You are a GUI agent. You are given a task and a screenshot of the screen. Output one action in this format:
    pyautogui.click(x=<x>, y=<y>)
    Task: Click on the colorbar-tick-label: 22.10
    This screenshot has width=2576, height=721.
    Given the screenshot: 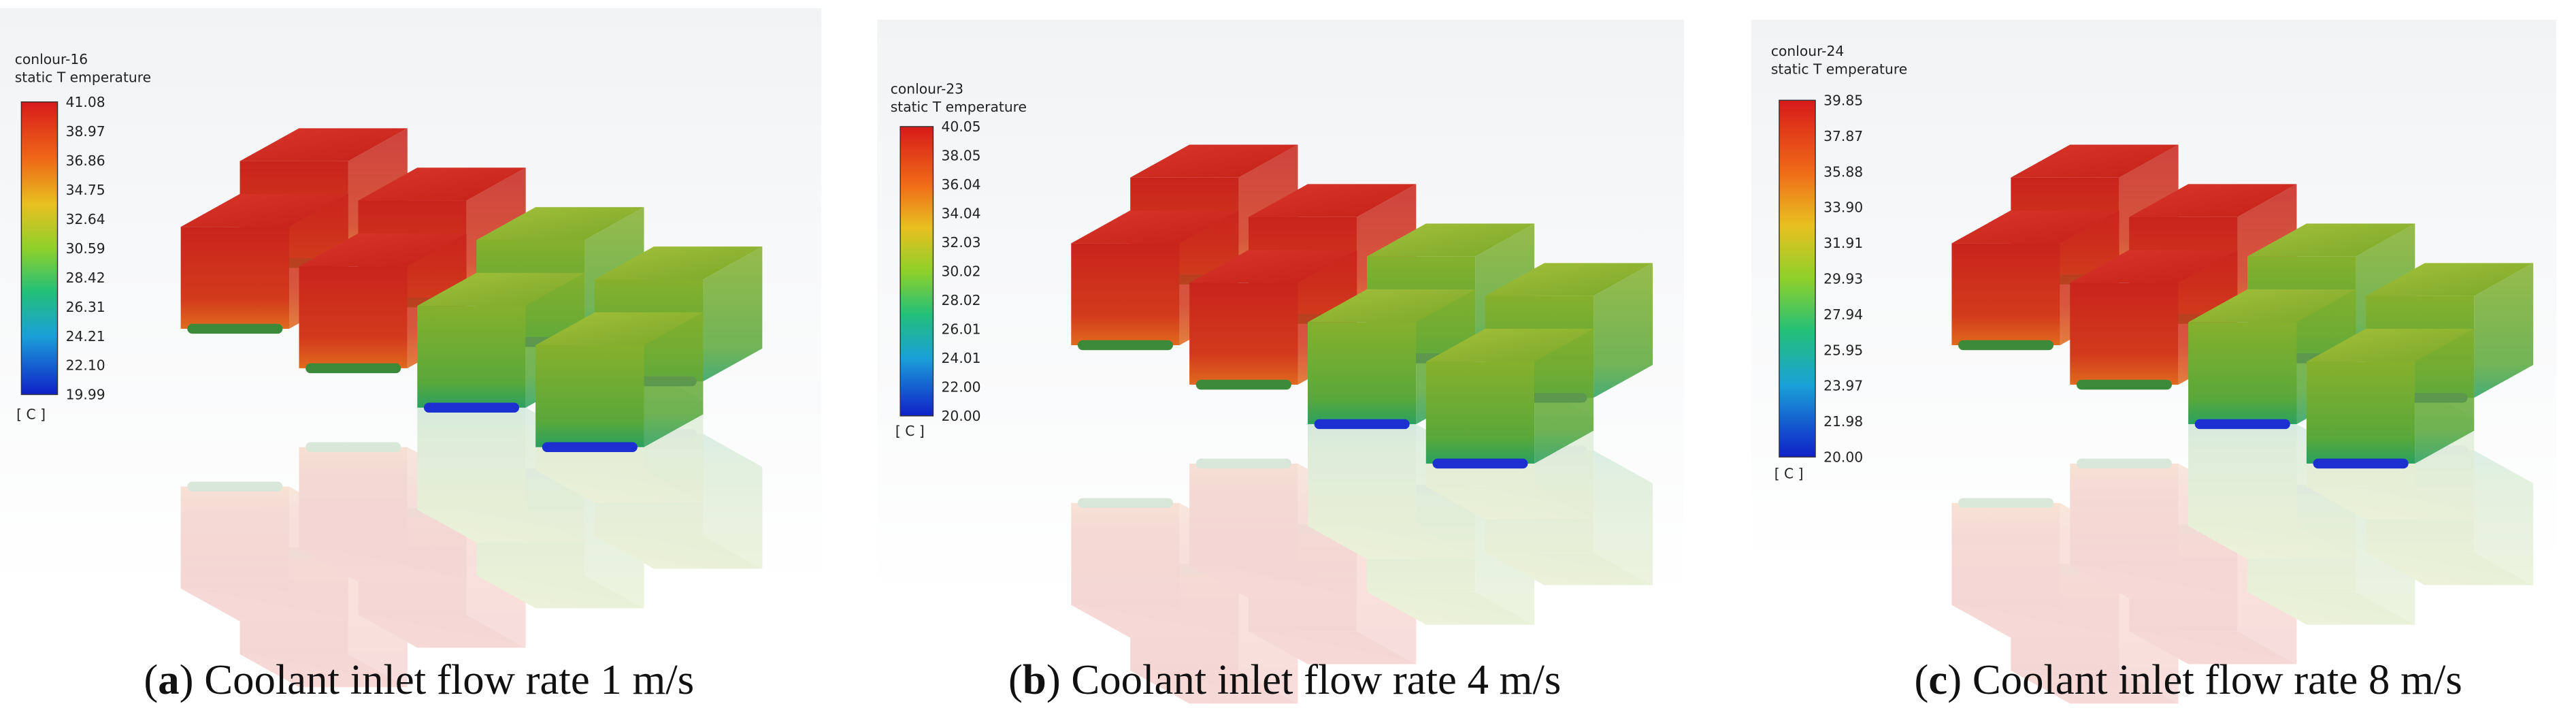 What is the action you would take?
    pyautogui.click(x=86, y=366)
    